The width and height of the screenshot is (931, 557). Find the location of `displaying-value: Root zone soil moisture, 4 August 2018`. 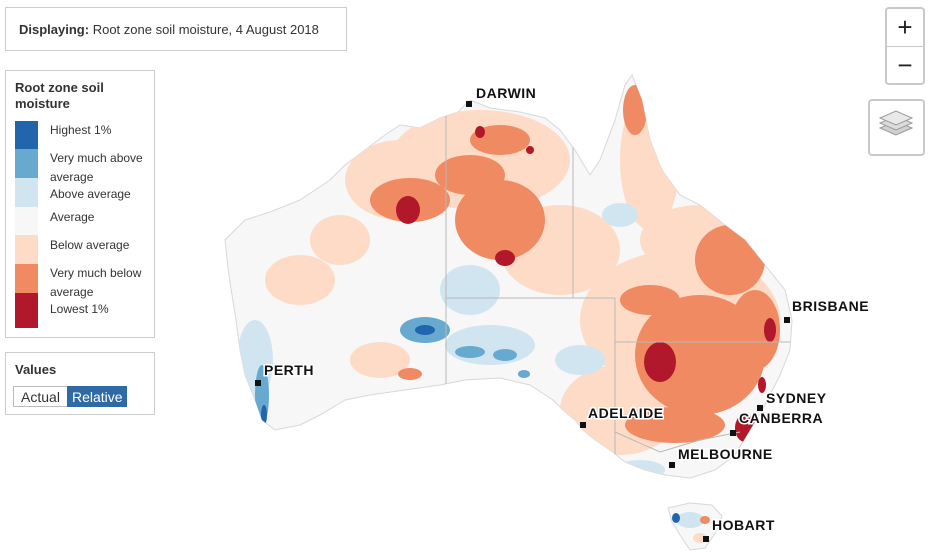

displaying-value: Root zone soil moisture, 4 August 2018 is located at coordinates (205, 29).